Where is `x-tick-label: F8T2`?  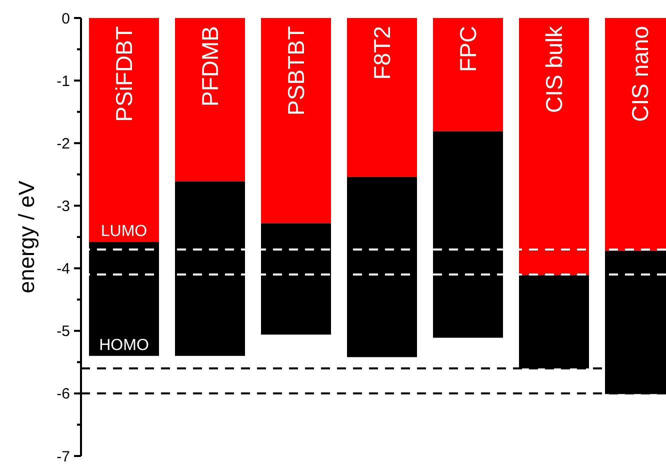
x-tick-label: F8T2 is located at coordinates (382, 53).